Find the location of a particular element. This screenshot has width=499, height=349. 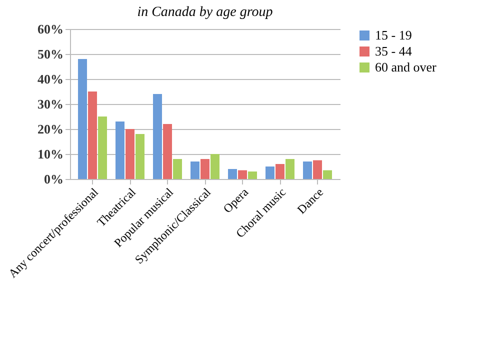

legend-label: 60 and over is located at coordinates (406, 67).